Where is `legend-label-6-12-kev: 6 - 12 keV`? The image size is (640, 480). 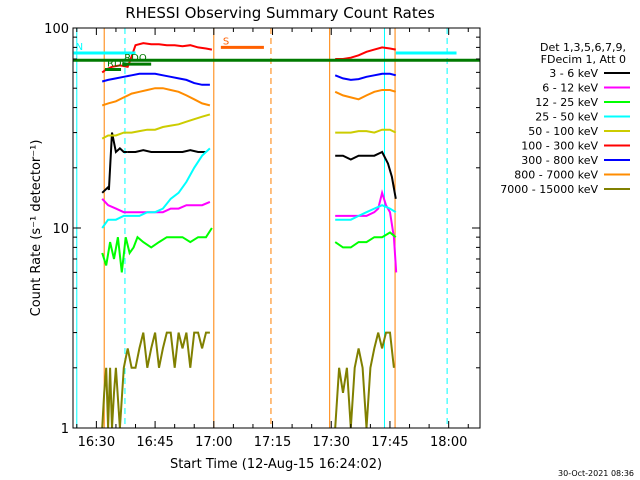 legend-label-6-12-kev: 6 - 12 keV is located at coordinates (570, 88).